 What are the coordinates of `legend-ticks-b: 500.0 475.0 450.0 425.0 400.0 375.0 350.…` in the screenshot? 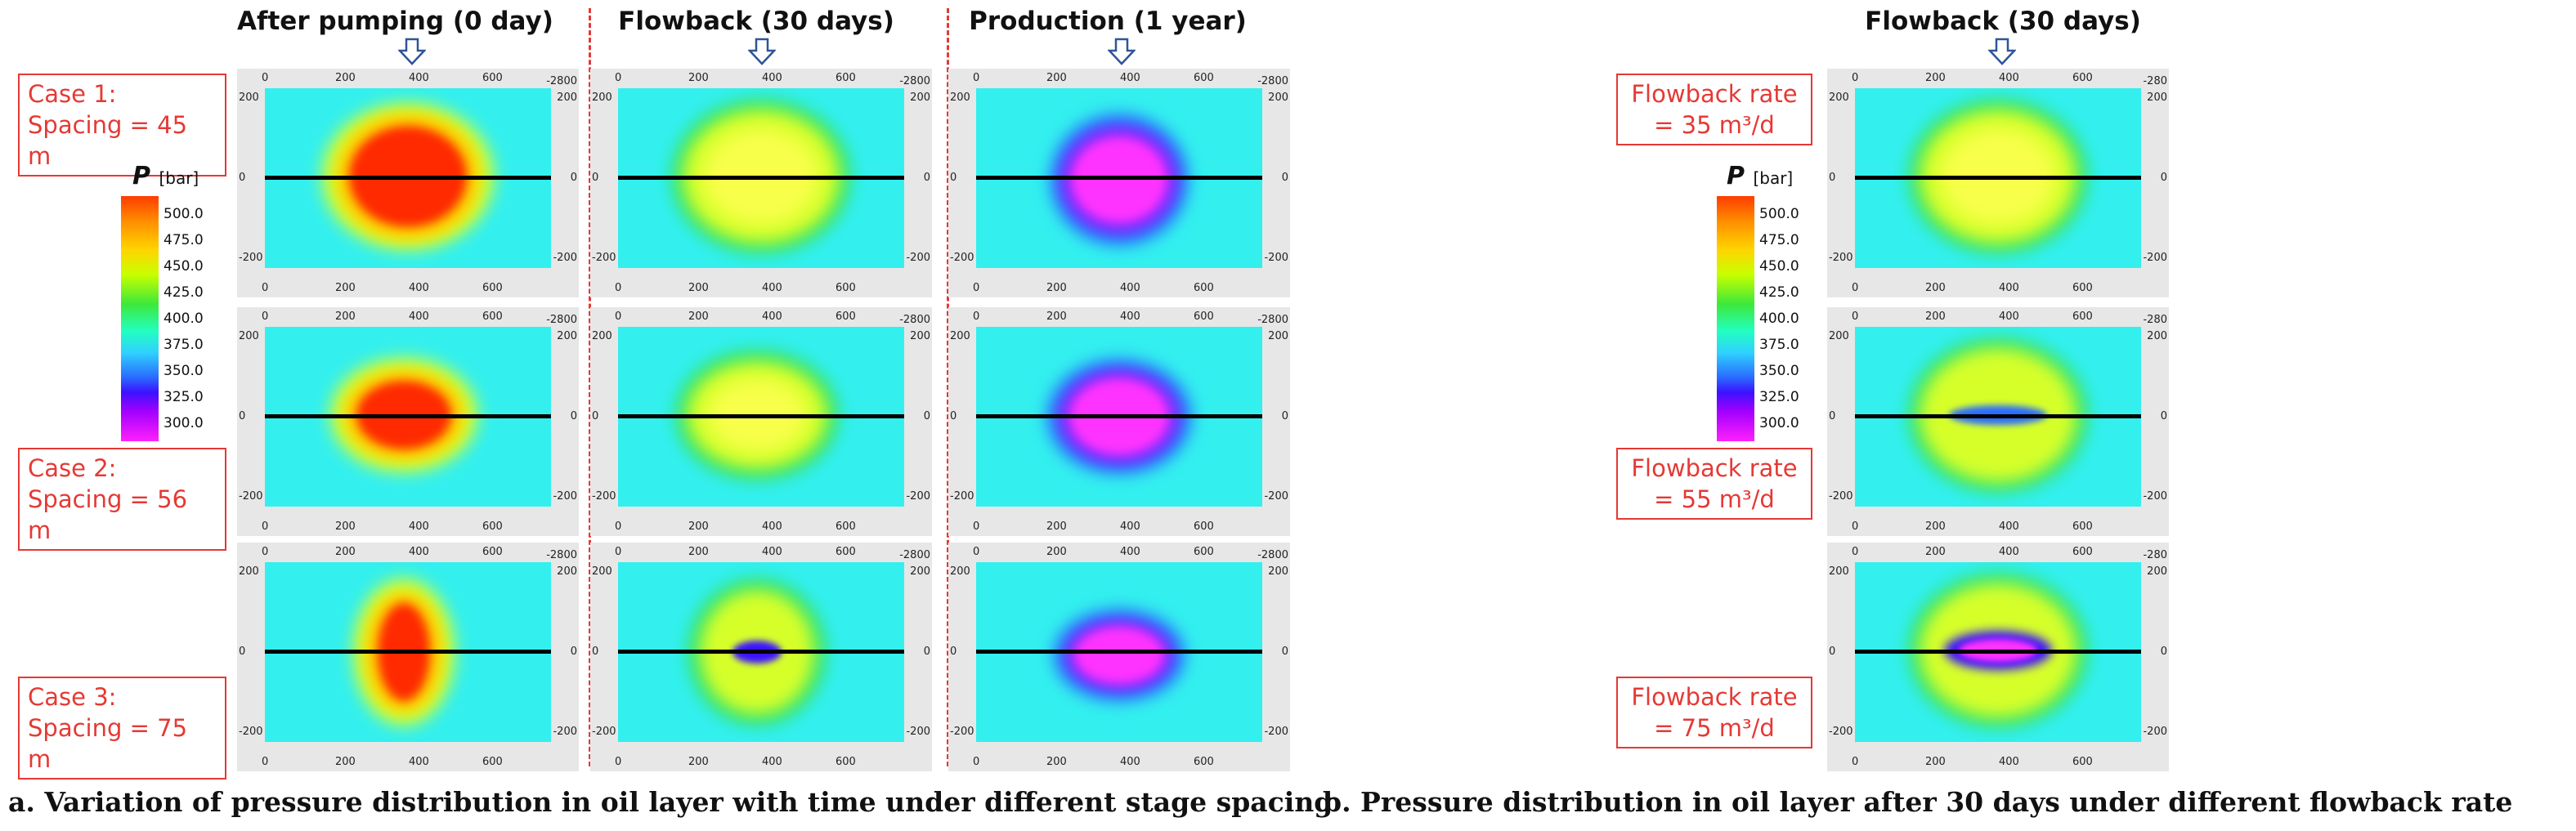 It's located at (1779, 318).